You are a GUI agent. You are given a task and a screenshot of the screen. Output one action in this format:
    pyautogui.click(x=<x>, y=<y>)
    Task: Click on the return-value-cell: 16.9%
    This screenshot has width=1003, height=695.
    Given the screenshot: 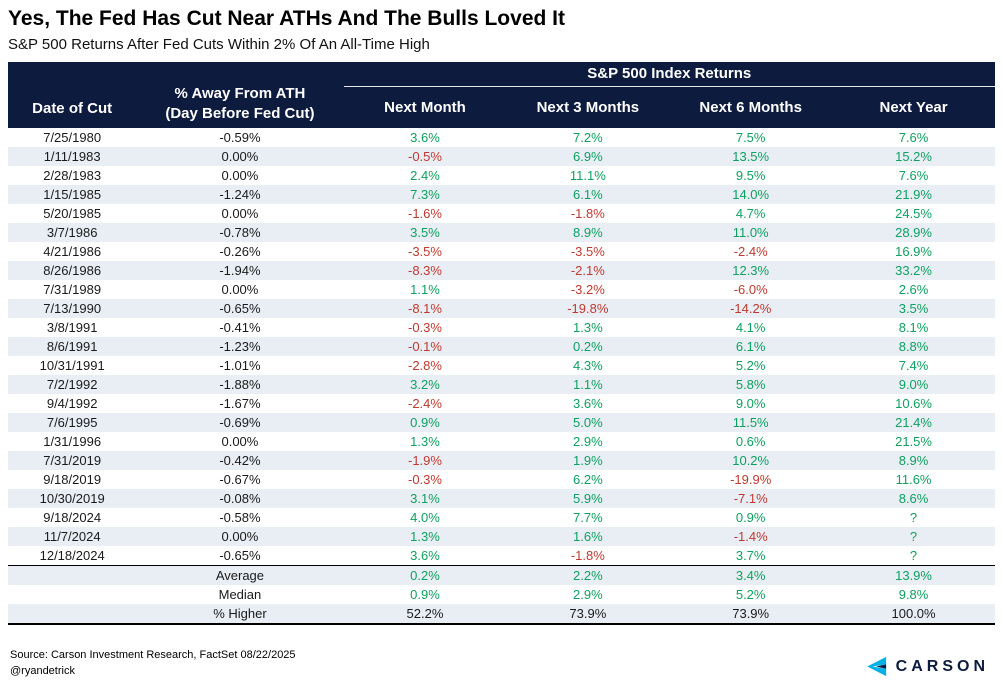 What is the action you would take?
    pyautogui.click(x=913, y=251)
    